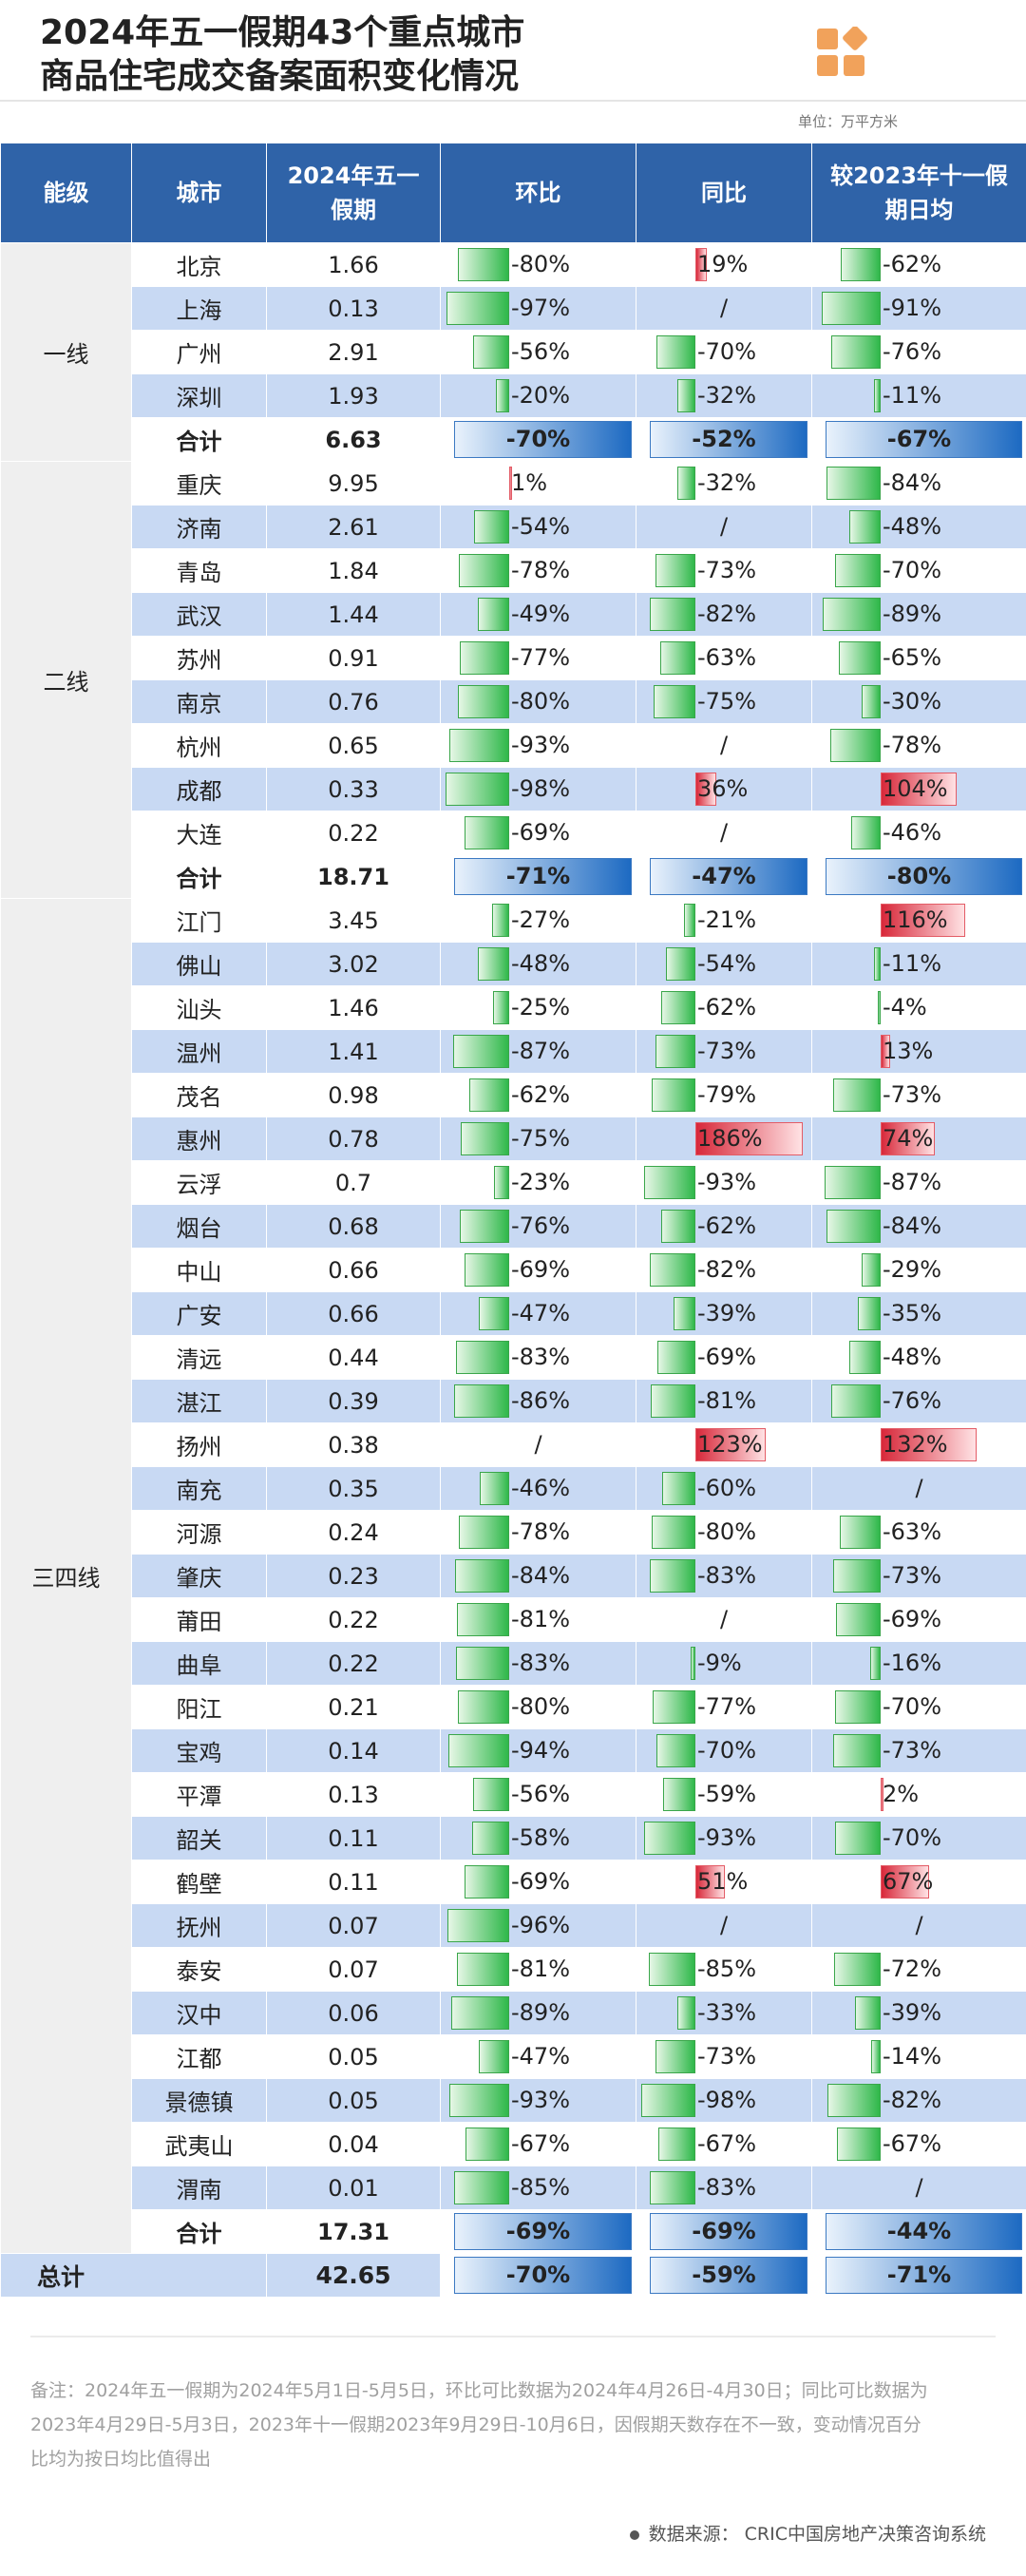 This screenshot has height=2576, width=1026. Describe the element at coordinates (727, 1706) in the screenshot. I see `value-yoy: -77%` at that location.